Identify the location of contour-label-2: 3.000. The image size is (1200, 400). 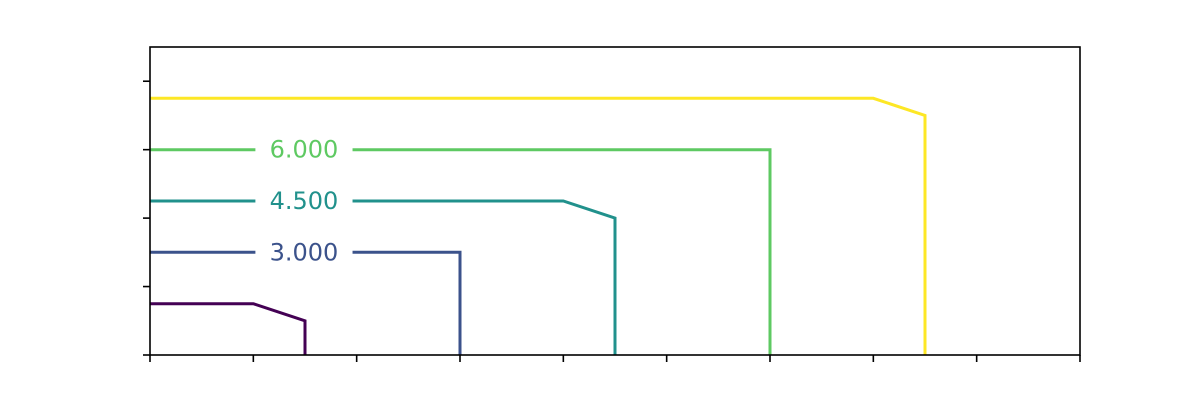
(304, 252).